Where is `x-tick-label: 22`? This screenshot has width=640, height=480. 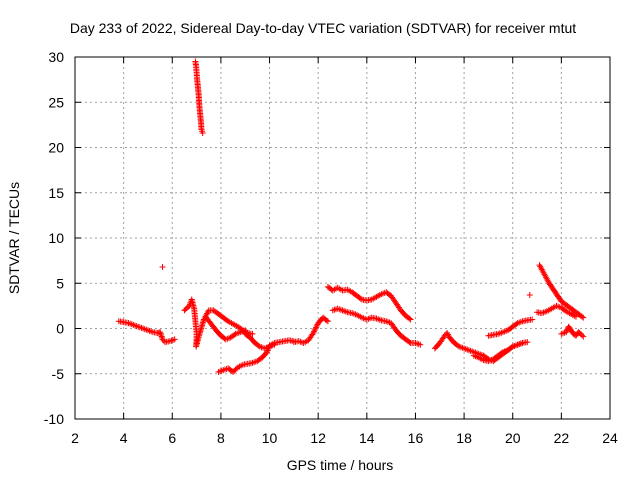
x-tick-label: 22 is located at coordinates (562, 438).